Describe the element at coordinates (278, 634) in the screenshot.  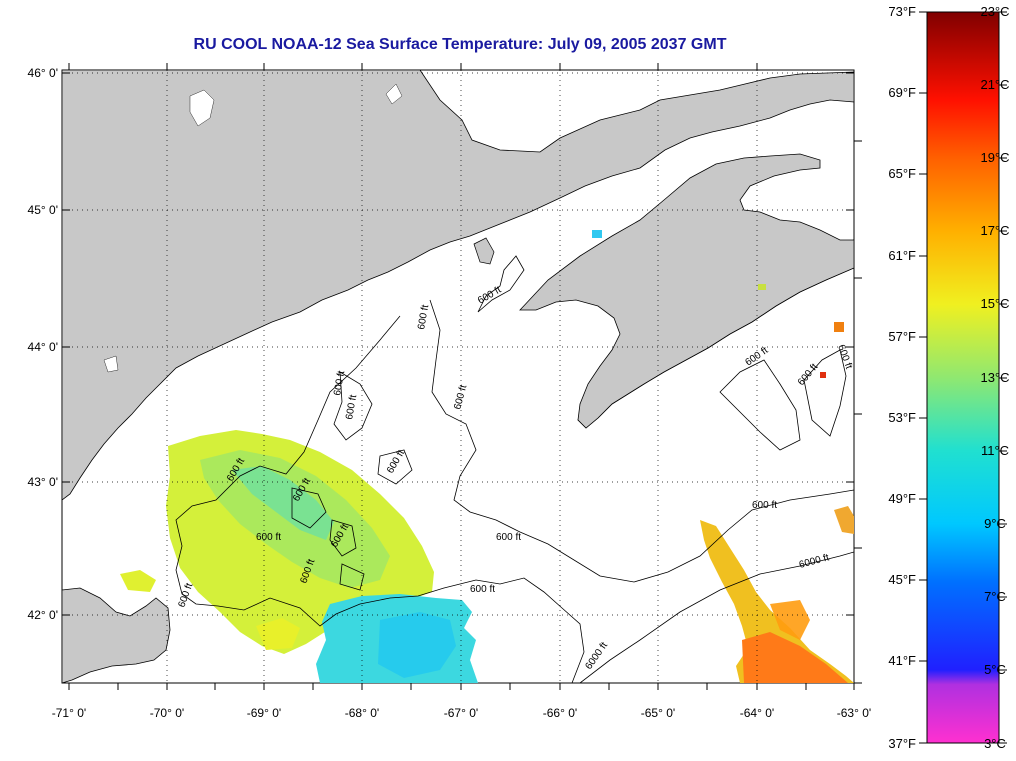
I see `sst-patch-south-shelf` at that location.